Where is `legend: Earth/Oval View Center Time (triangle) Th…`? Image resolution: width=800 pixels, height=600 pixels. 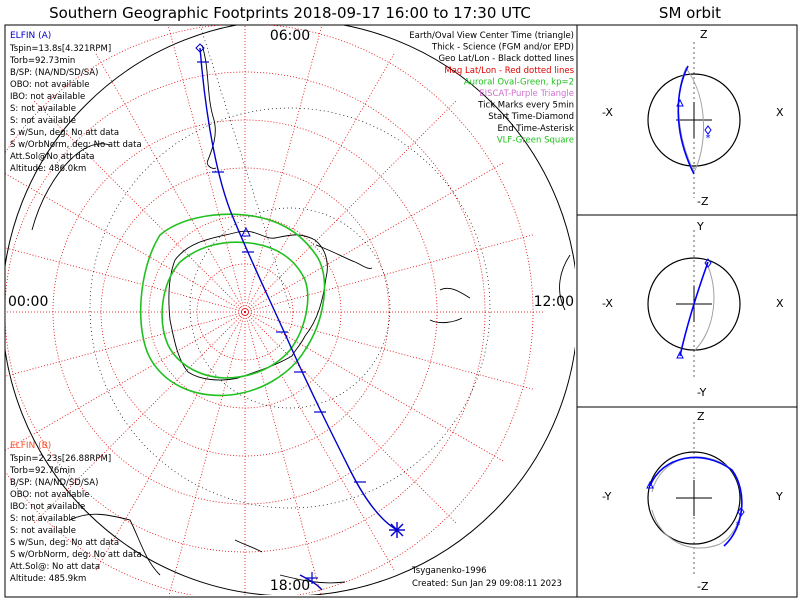
legend: Earth/Oval View Center Time (triangle) Th… is located at coordinates (491, 88).